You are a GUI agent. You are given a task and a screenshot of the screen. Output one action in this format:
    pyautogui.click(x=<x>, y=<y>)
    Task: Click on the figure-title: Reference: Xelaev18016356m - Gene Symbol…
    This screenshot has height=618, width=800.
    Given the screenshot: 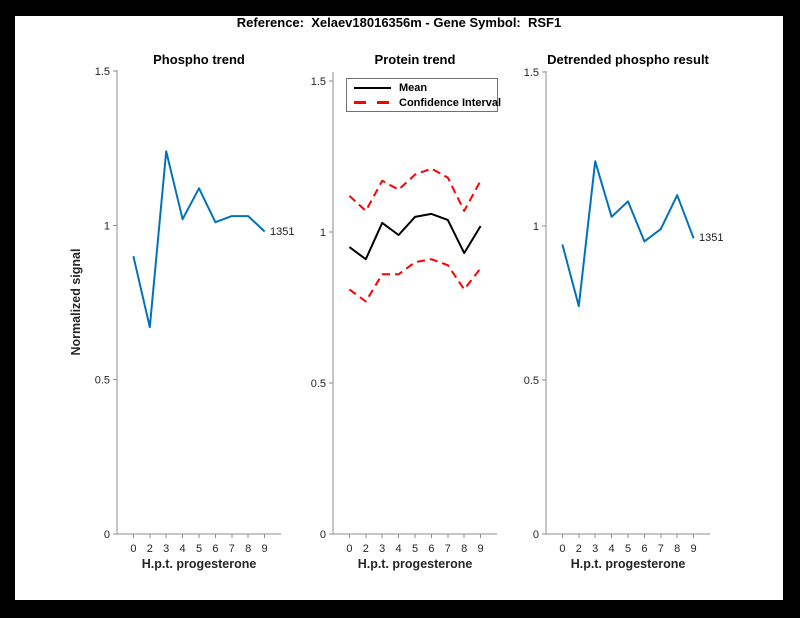 What is the action you would take?
    pyautogui.click(x=399, y=22)
    